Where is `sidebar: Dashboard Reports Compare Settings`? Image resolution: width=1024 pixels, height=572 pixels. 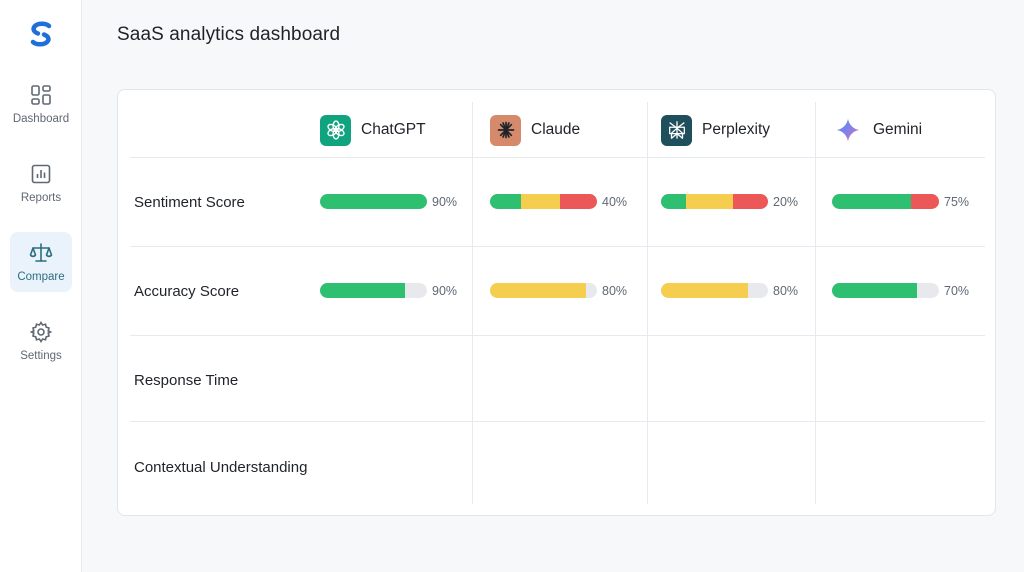 sidebar: Dashboard Reports Compare Settings is located at coordinates (41, 286).